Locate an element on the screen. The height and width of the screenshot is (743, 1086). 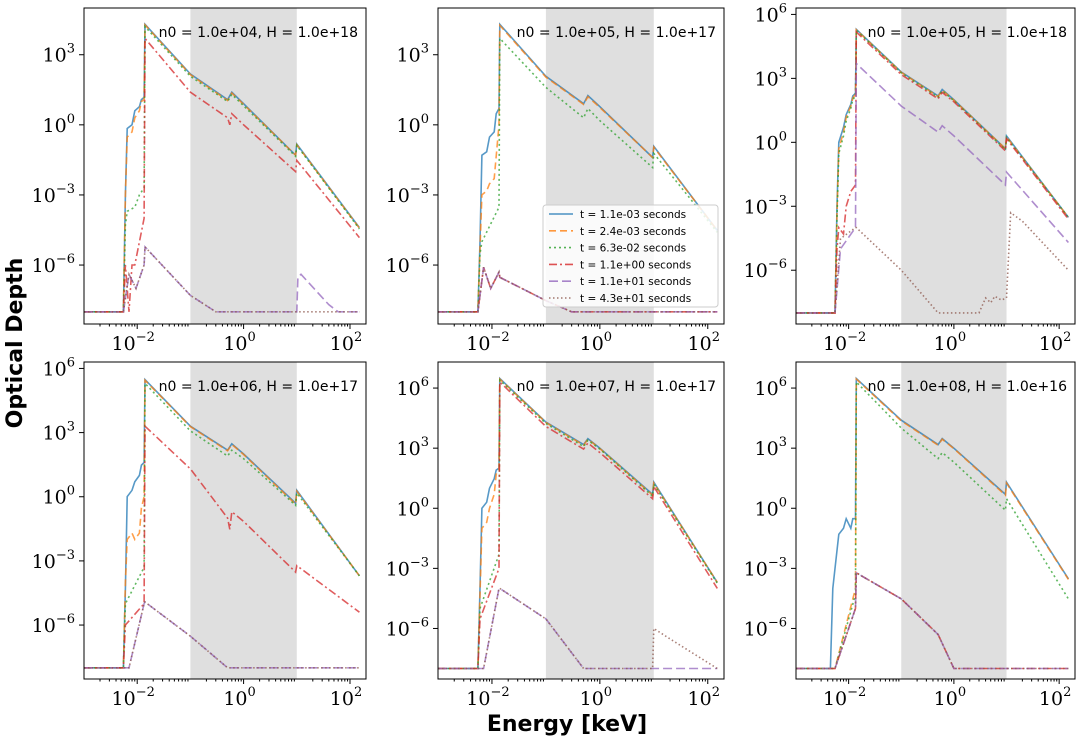
legend-entry-label: t = 1.1e+01 seconds is located at coordinates (635, 282).